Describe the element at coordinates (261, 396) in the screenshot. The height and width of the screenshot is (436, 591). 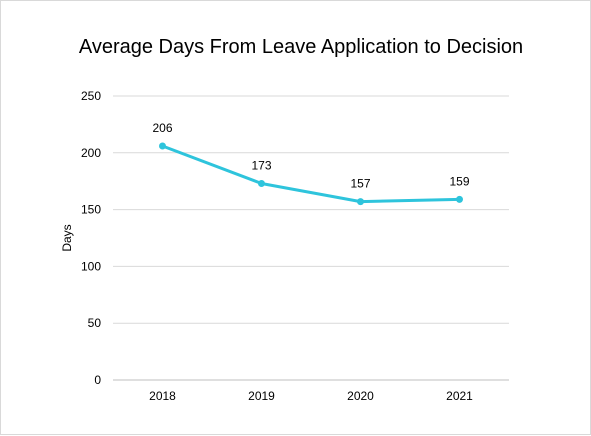
I see `x-tick-label: 2019` at that location.